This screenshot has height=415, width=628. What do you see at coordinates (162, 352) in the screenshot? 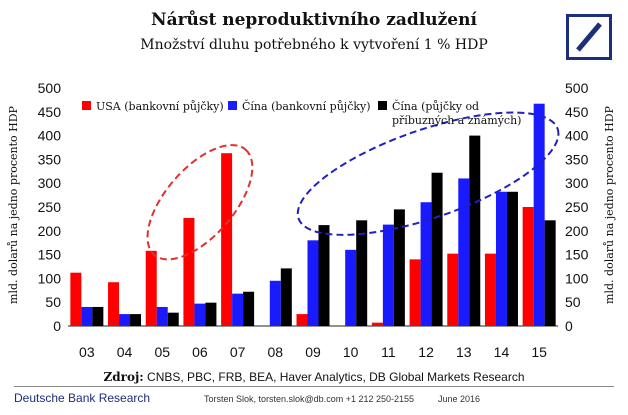
I see `x-tick-label: 05` at bounding box center [162, 352].